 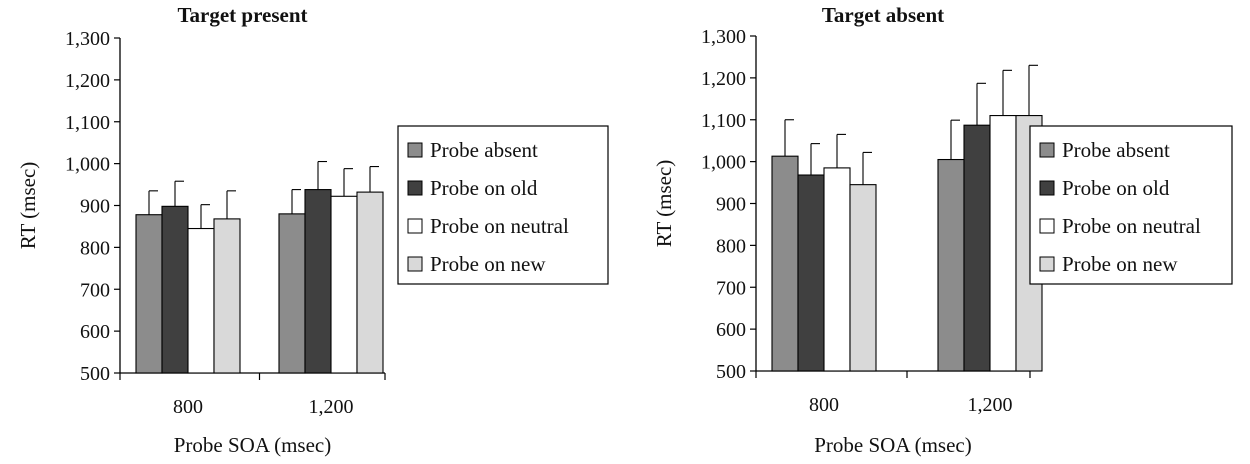 I want to click on chart-title: Target present, so click(x=242, y=15).